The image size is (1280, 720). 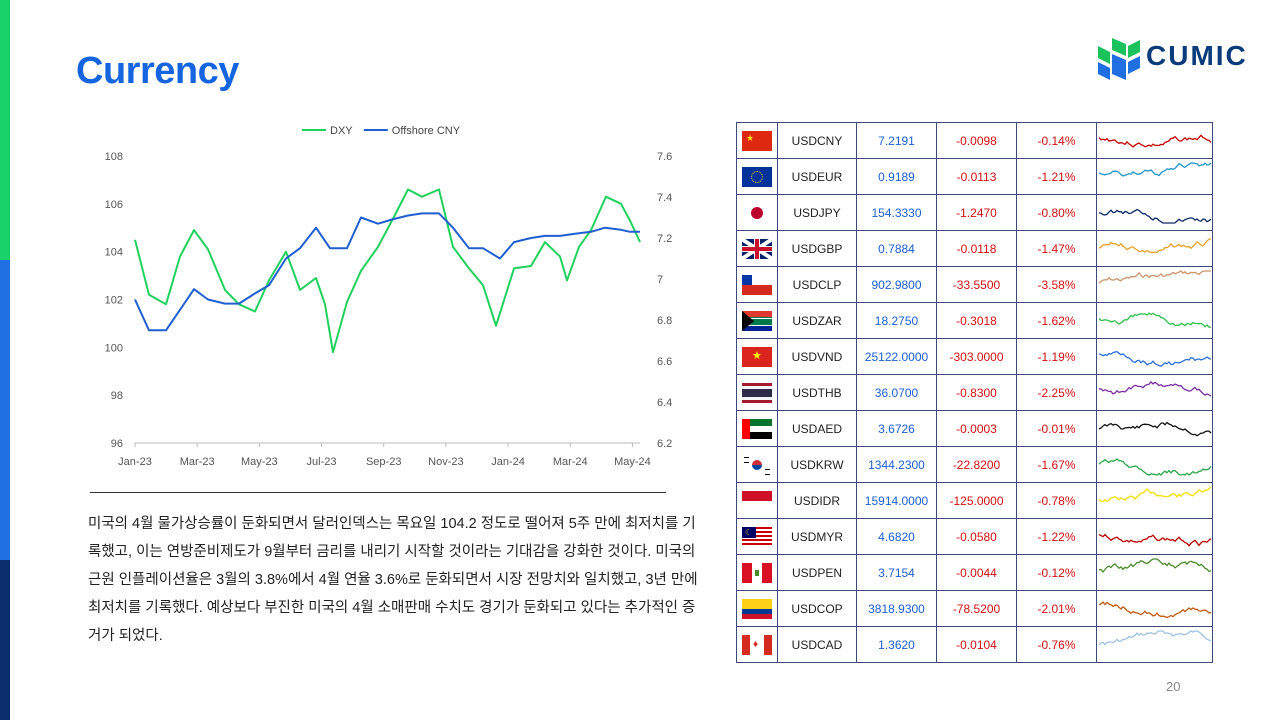 What do you see at coordinates (896, 320) in the screenshot?
I see `price-cell: 18.2750` at bounding box center [896, 320].